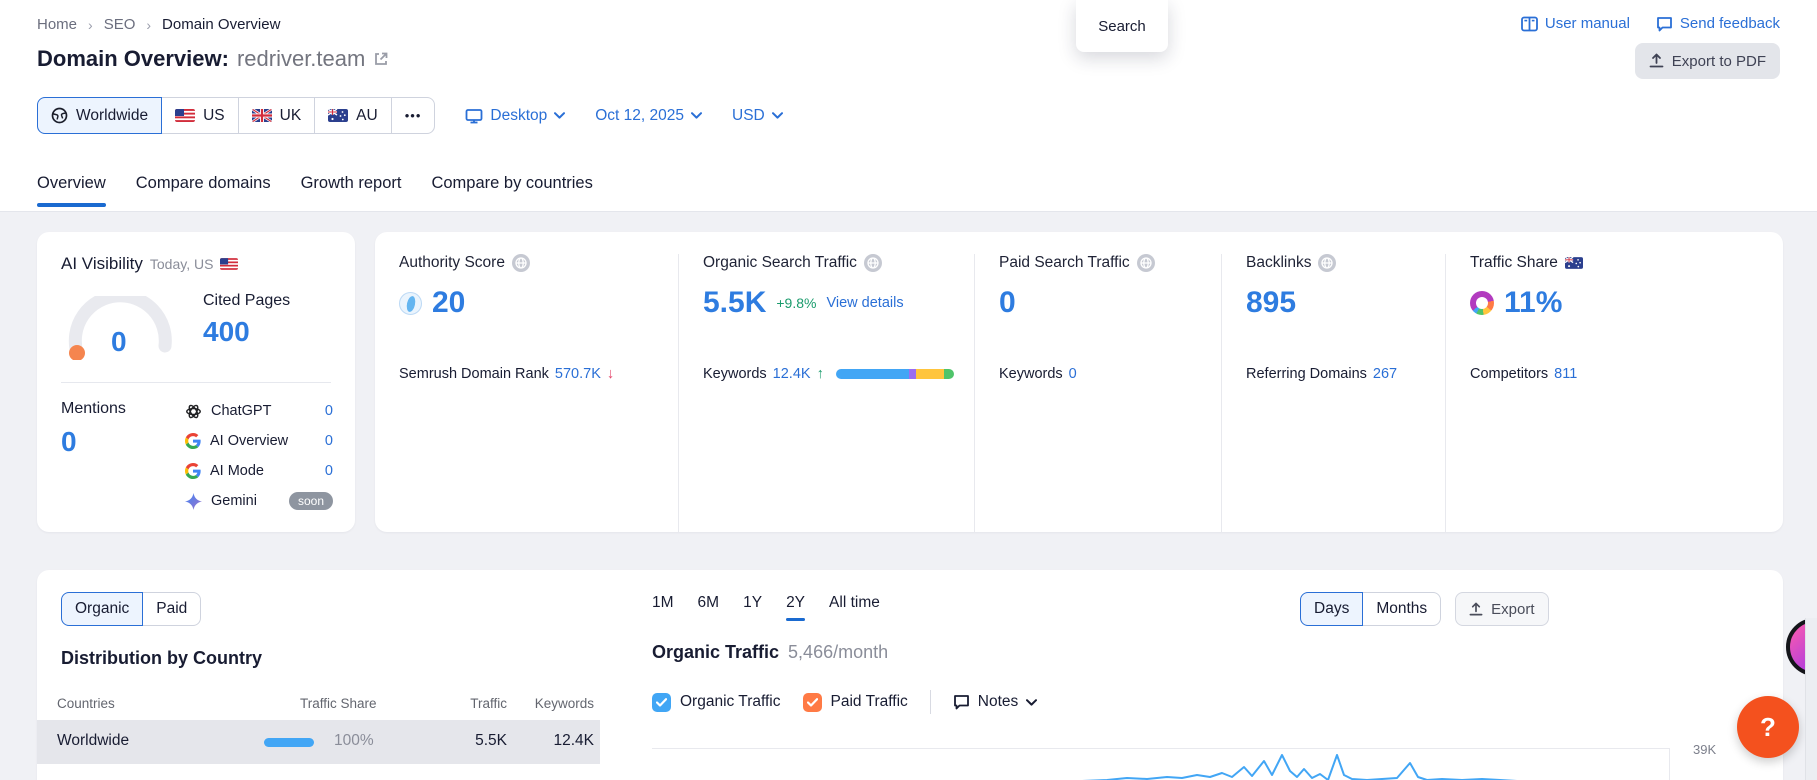  What do you see at coordinates (158, 24) in the screenshot?
I see `breadcrumb: Home › SEO › Domain Overview` at bounding box center [158, 24].